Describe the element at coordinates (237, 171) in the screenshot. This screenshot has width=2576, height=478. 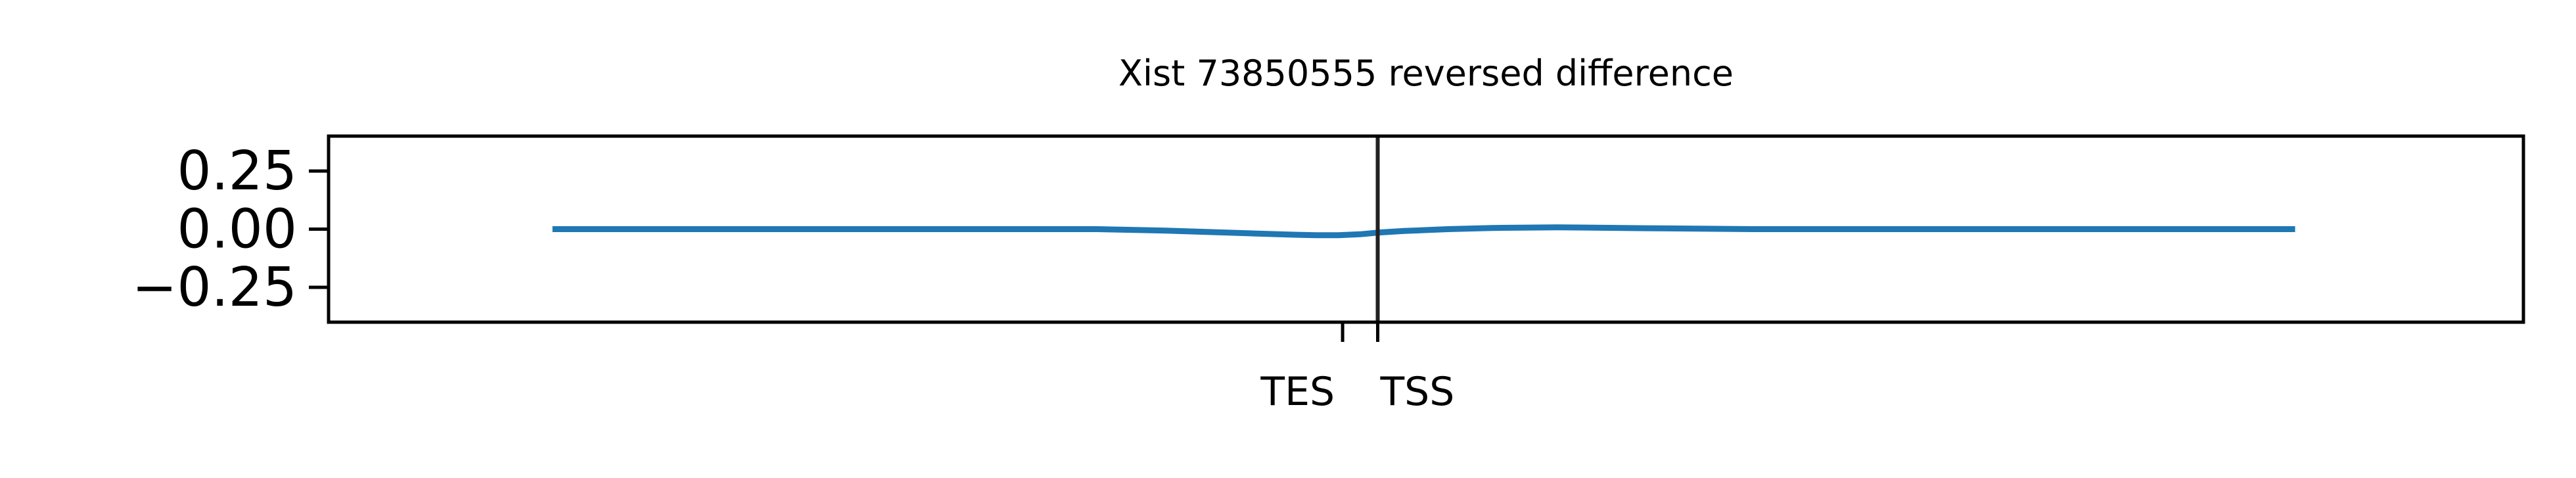
I see `y-tick-label-0: 0.25` at that location.